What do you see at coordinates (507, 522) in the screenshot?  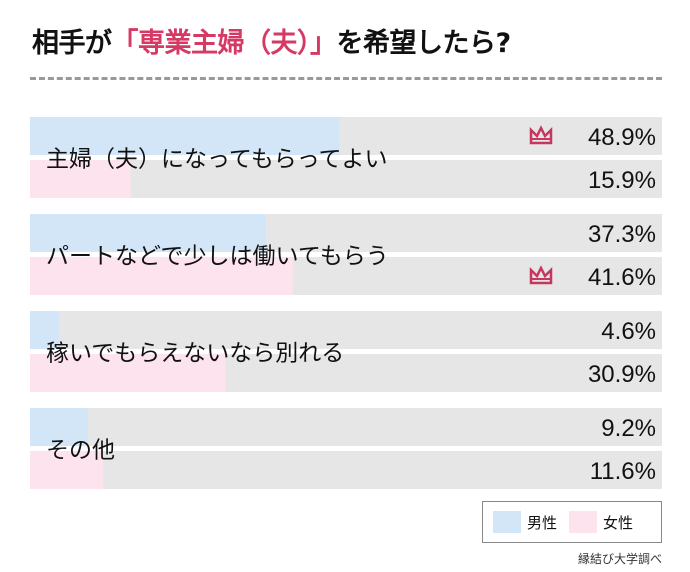 I see `legend-swatch-male` at bounding box center [507, 522].